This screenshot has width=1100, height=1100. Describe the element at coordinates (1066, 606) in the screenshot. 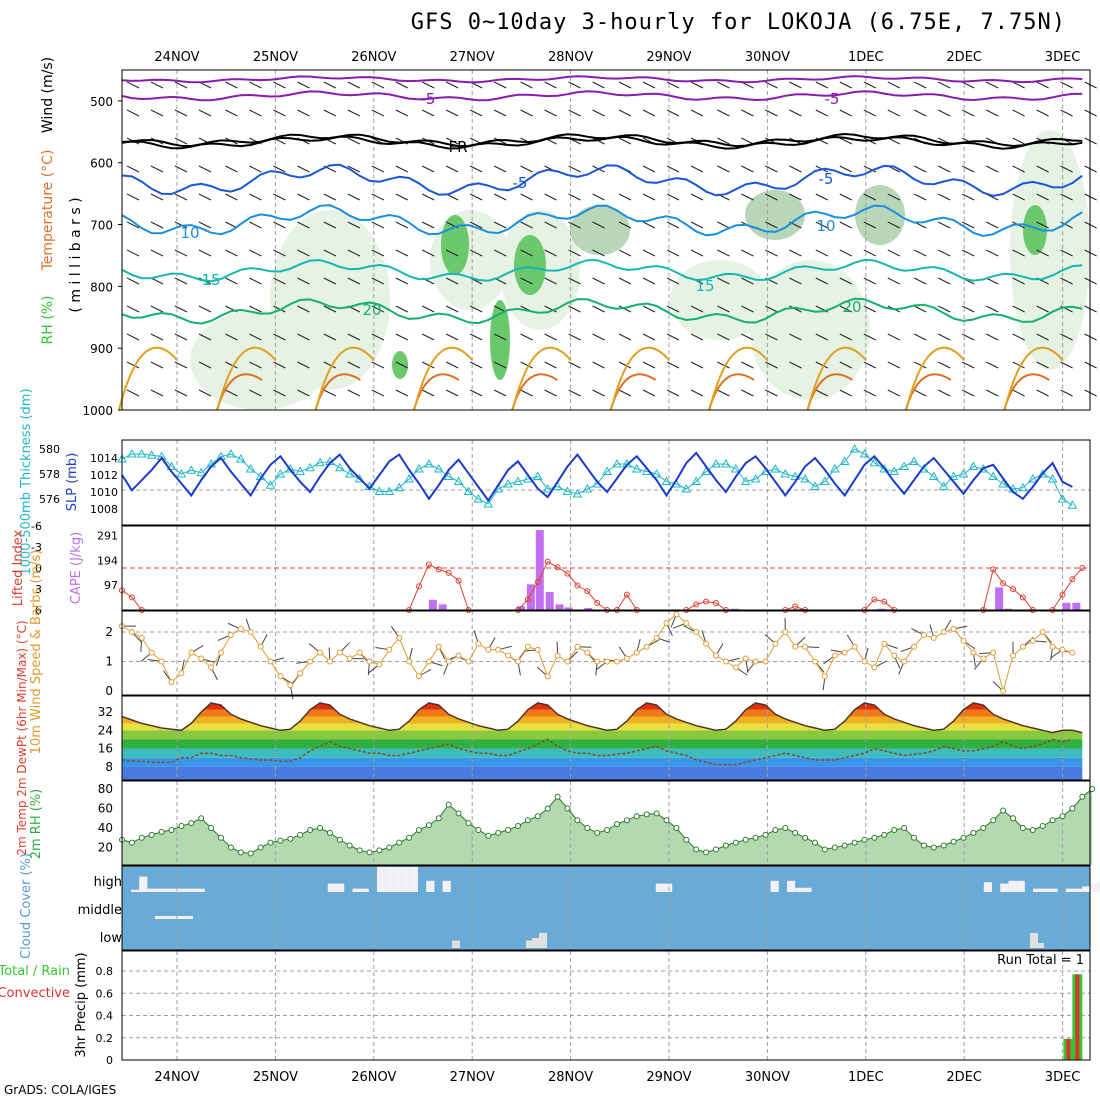

I see `cape-bar` at that location.